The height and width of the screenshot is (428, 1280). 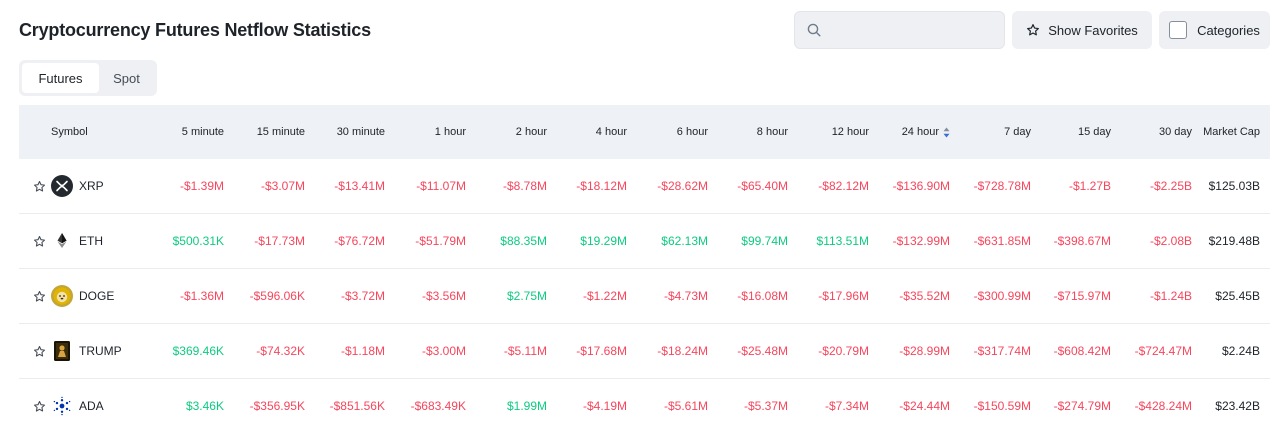 What do you see at coordinates (1234, 186) in the screenshot?
I see `market-cap: $125.03B` at bounding box center [1234, 186].